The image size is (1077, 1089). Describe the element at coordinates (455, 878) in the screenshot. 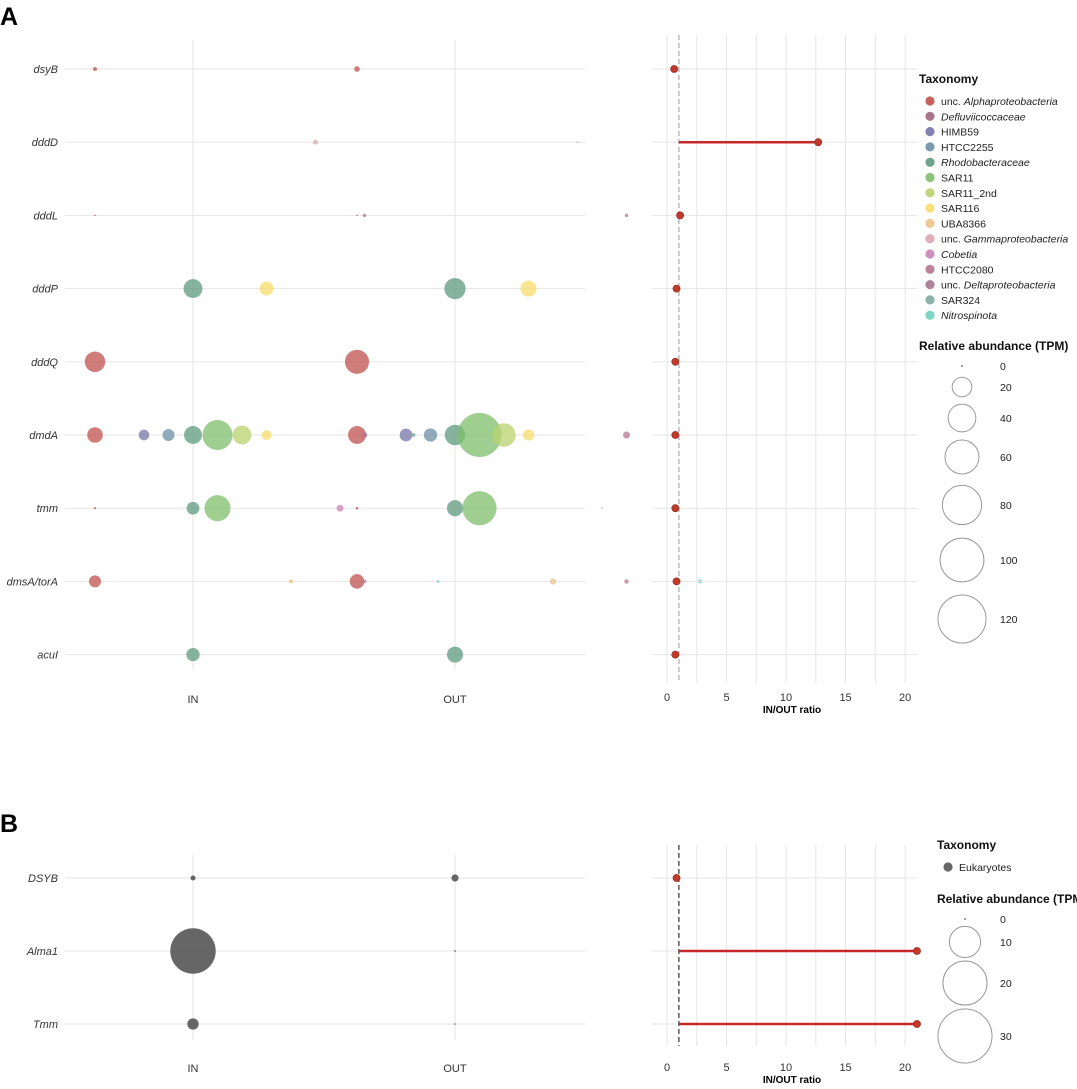

I see `bubble-dsyb-eukaryotes-out` at that location.